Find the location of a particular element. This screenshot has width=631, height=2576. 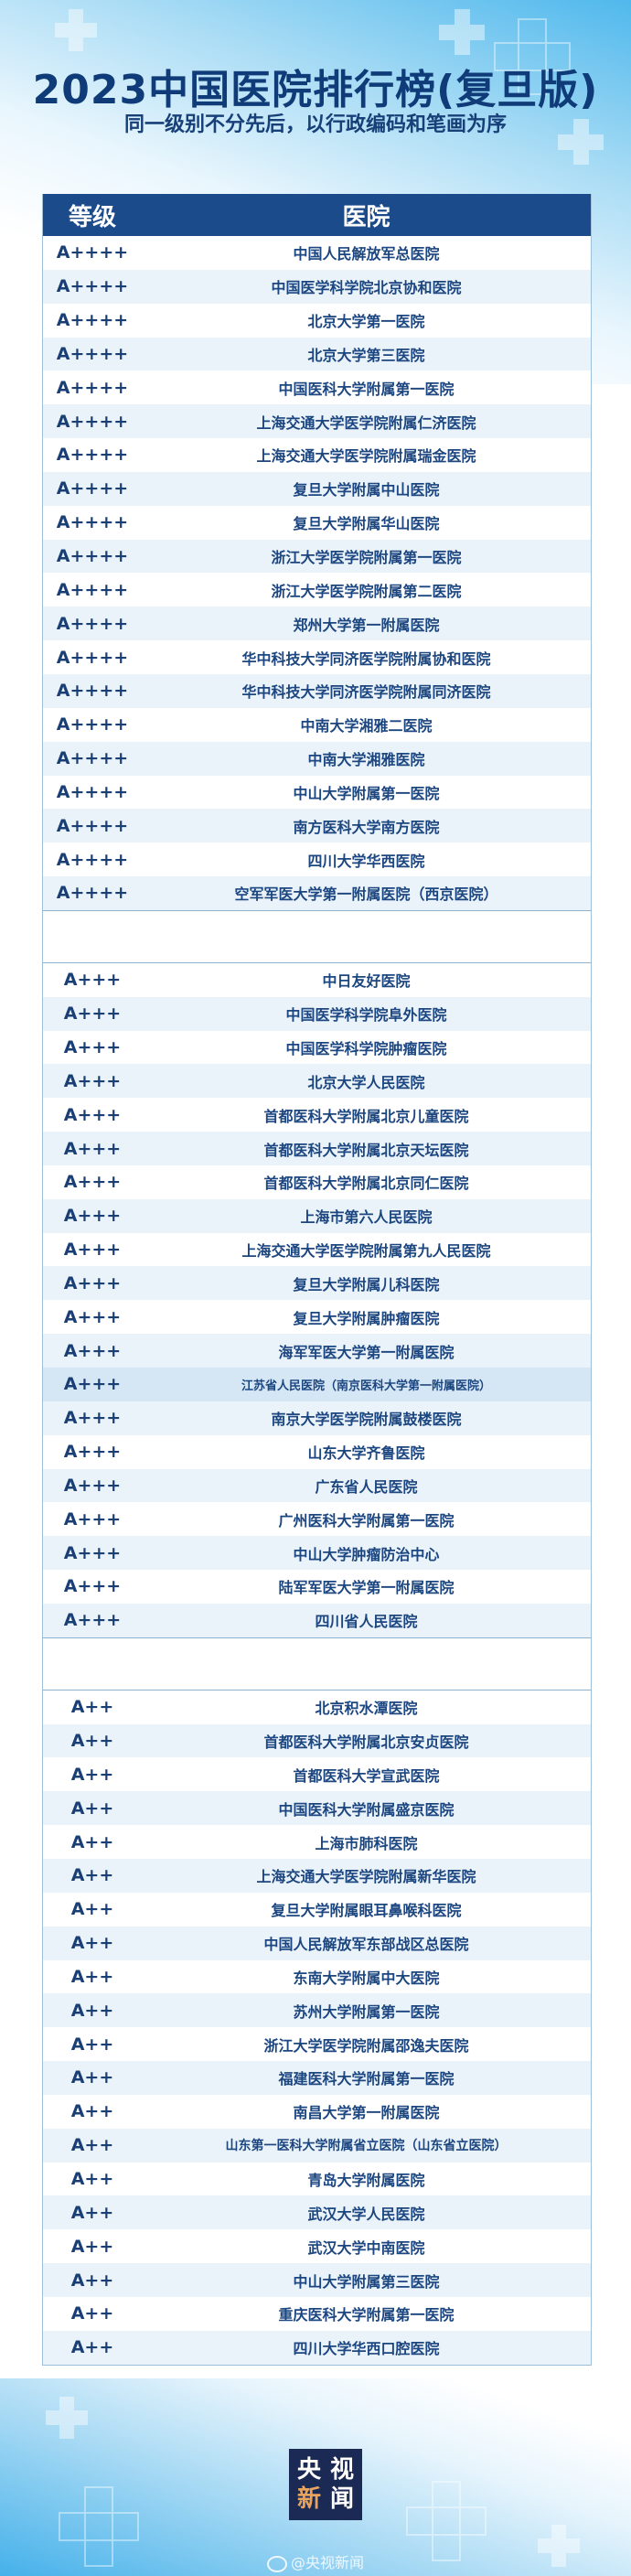

hospital-cell: 山东大学齐鲁医院 is located at coordinates (366, 1453).